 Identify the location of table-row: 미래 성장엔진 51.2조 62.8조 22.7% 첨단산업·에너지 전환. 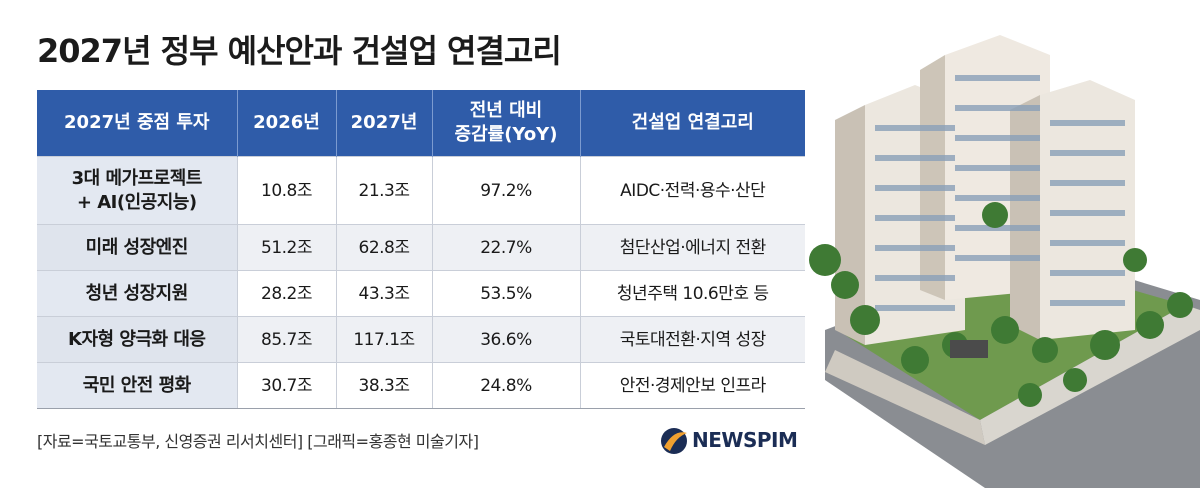
(421, 247).